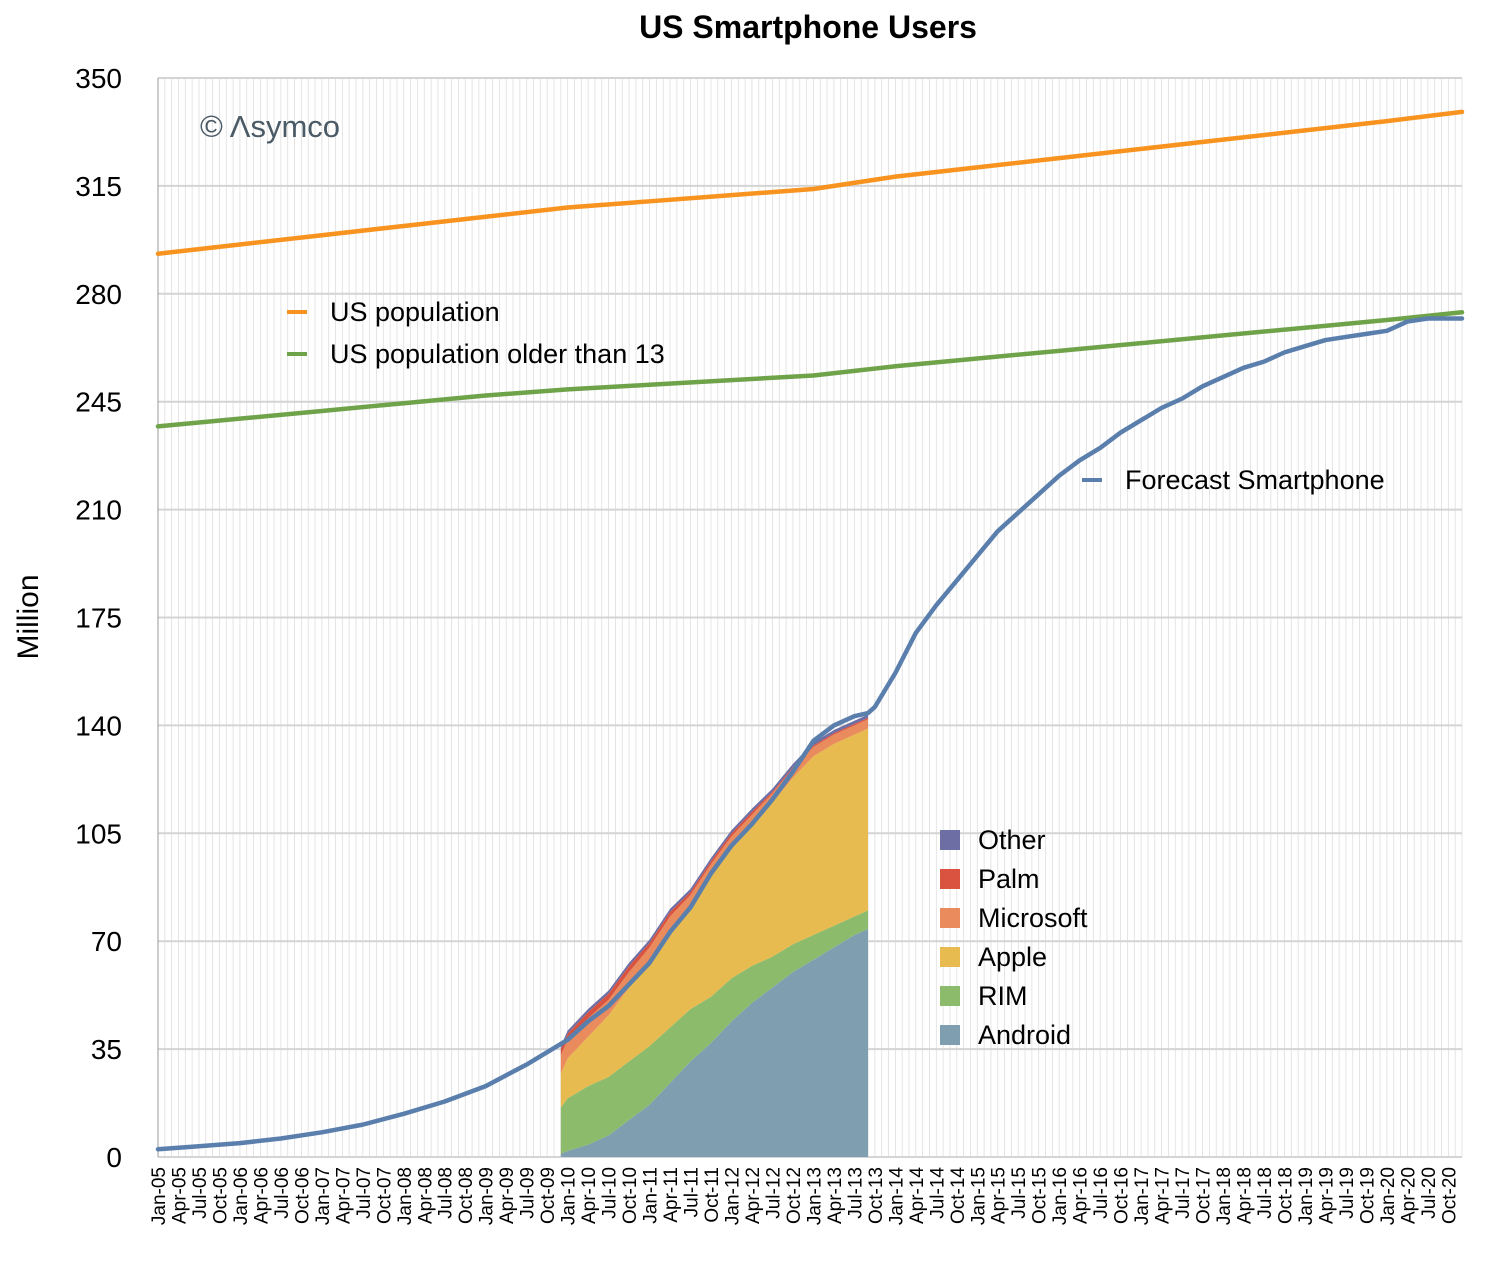  What do you see at coordinates (1009, 879) in the screenshot?
I see `legend-label-palm: Palm` at bounding box center [1009, 879].